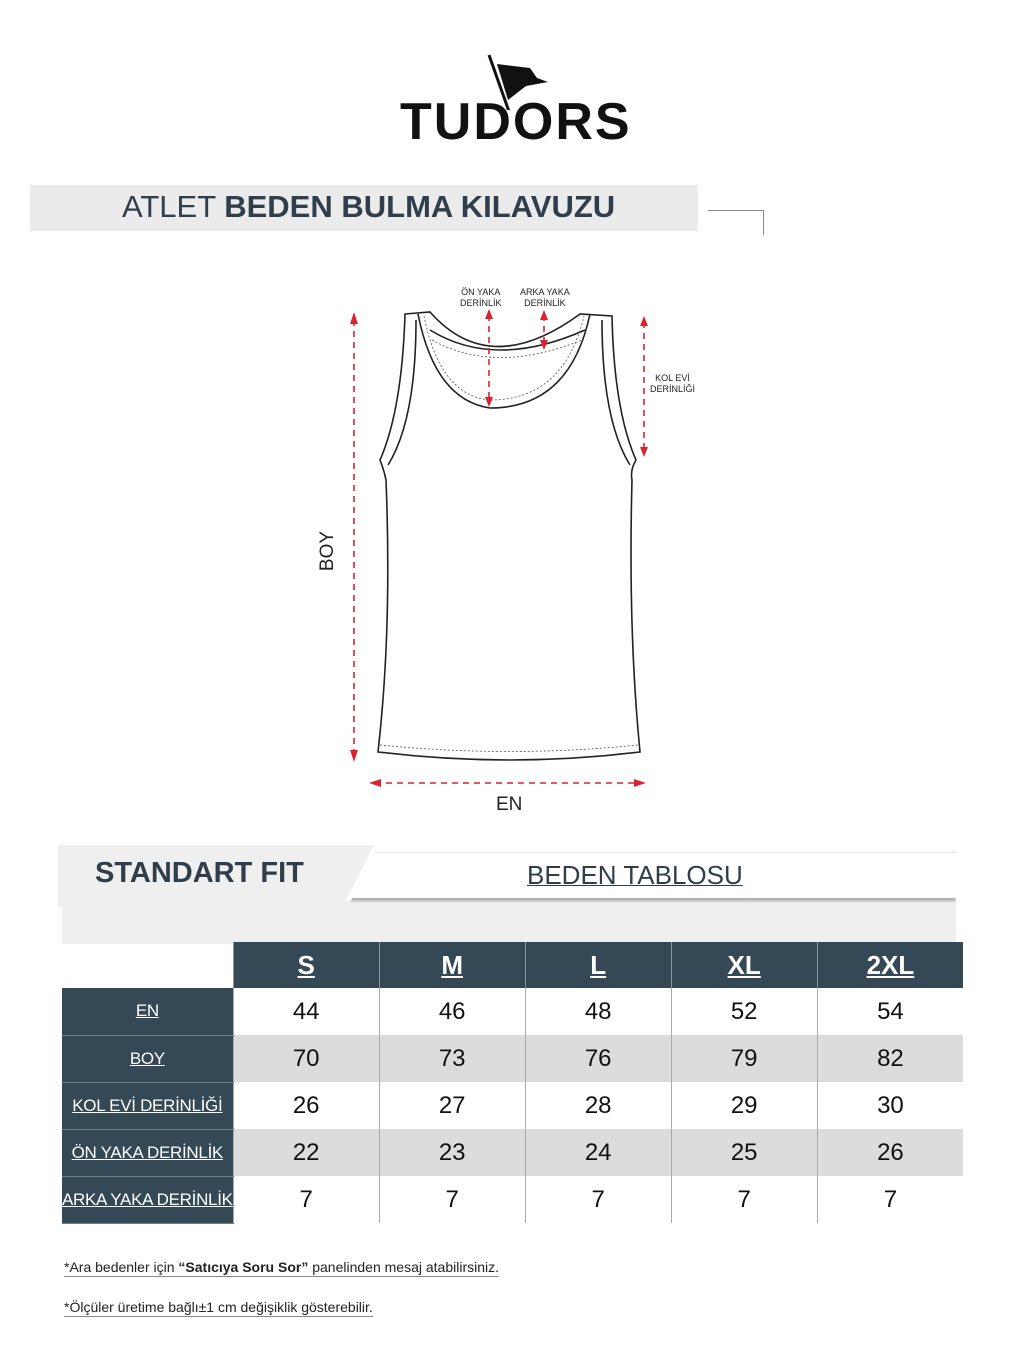  I want to click on label-arka-yaka: ARKA YAKA DERİNLİK, so click(545, 297).